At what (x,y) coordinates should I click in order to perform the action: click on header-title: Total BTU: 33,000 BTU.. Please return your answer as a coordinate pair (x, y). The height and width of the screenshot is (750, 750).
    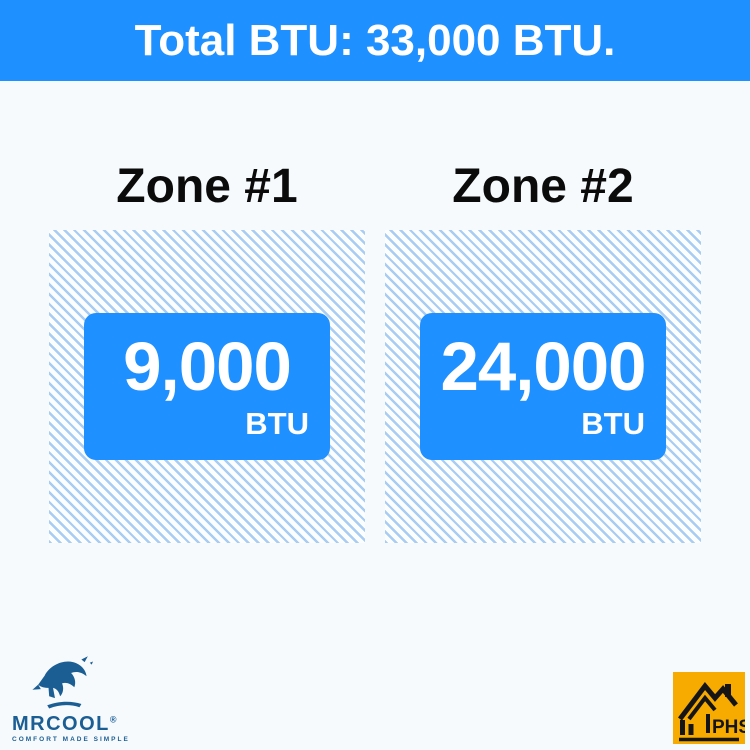
    Looking at the image, I should click on (375, 40).